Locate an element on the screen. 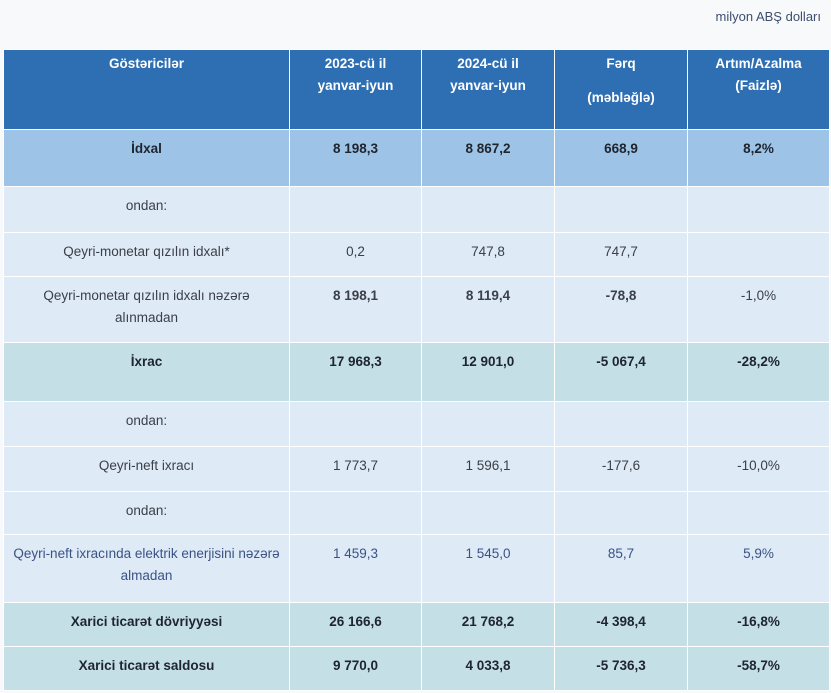 This screenshot has width=831, height=693. cell-diff: -177,6 is located at coordinates (621, 469).